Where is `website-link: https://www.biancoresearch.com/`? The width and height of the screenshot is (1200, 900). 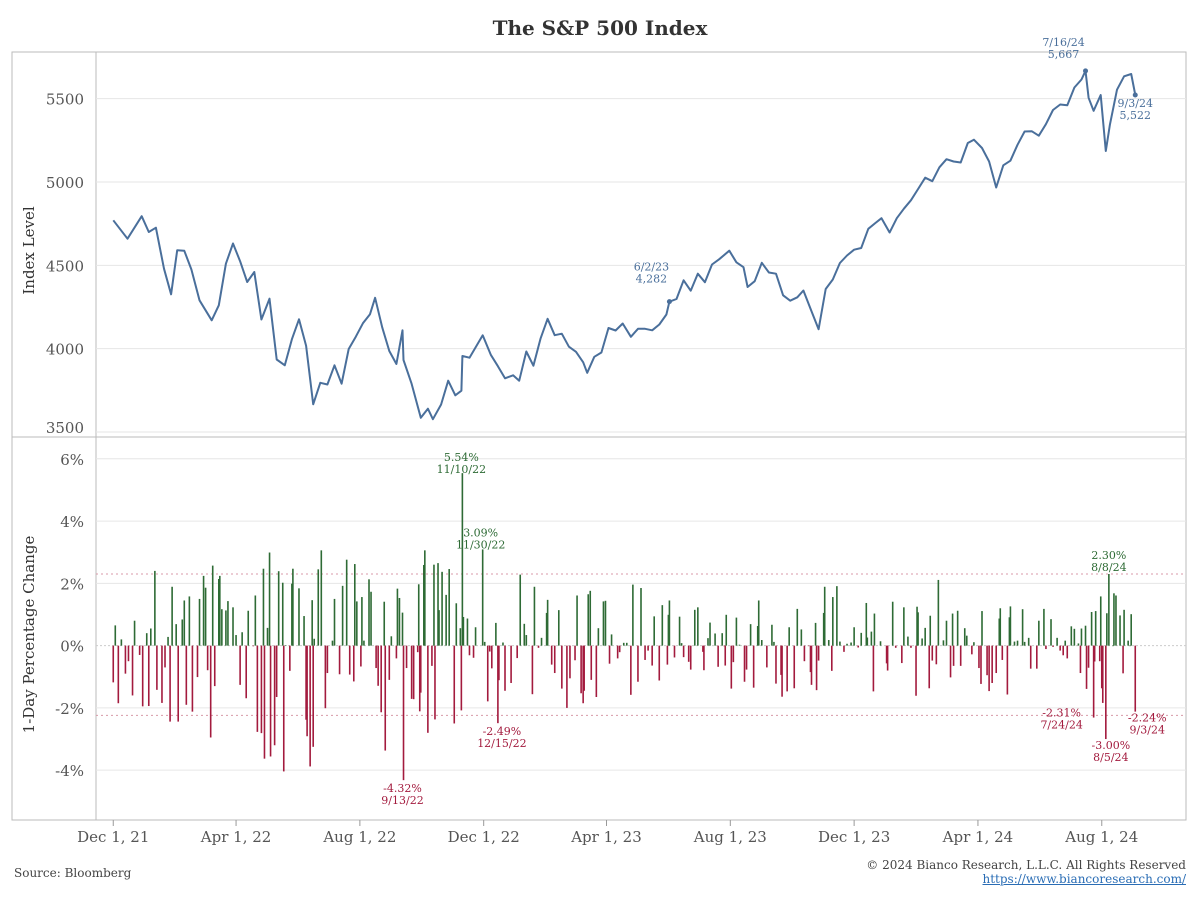
website-link: https://www.biancoresearch.com/ is located at coordinates (1084, 879).